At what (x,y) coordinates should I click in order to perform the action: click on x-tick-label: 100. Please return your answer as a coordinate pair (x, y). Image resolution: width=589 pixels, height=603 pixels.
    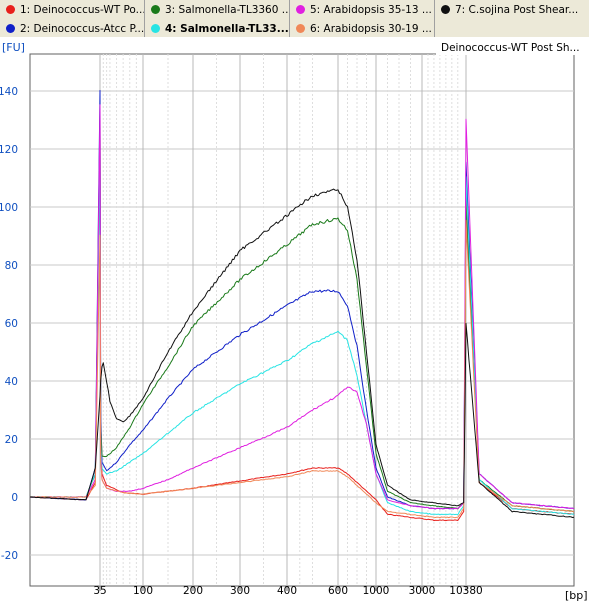
    Looking at the image, I should click on (143, 591).